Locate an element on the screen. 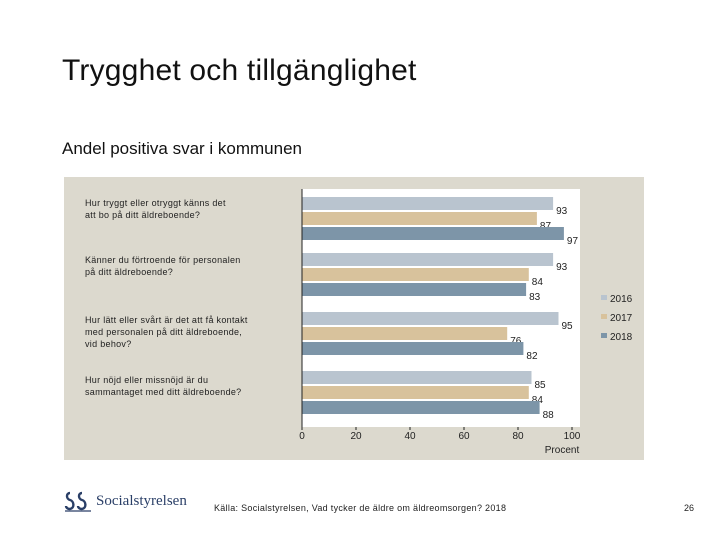 This screenshot has width=720, height=540. category-label: Hur nöjd eller missnöjd är du is located at coordinates (146, 380).